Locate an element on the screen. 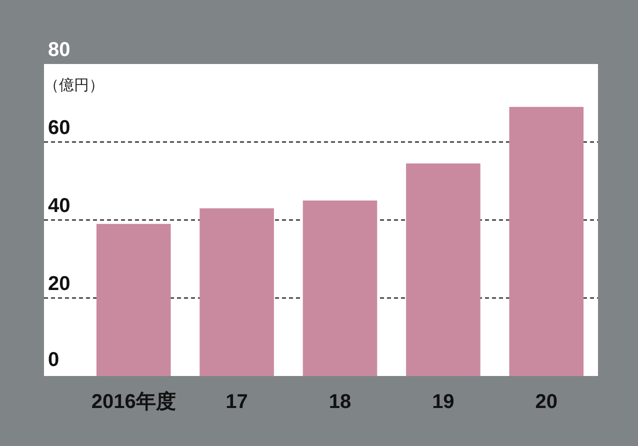 Image resolution: width=638 pixels, height=446 pixels. x-tick-label: 19 is located at coordinates (443, 402).